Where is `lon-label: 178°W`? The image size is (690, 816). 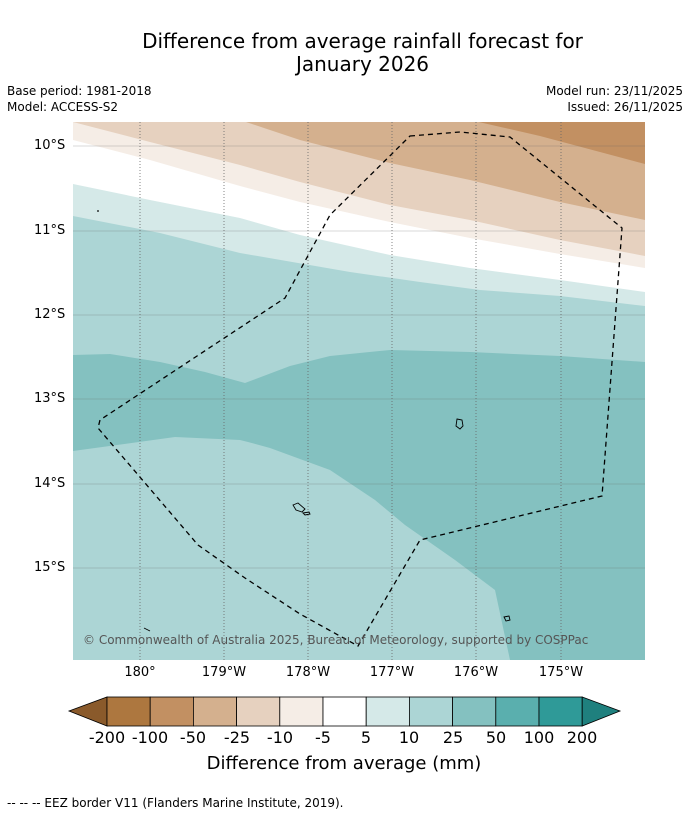 lon-label: 178°W is located at coordinates (308, 672).